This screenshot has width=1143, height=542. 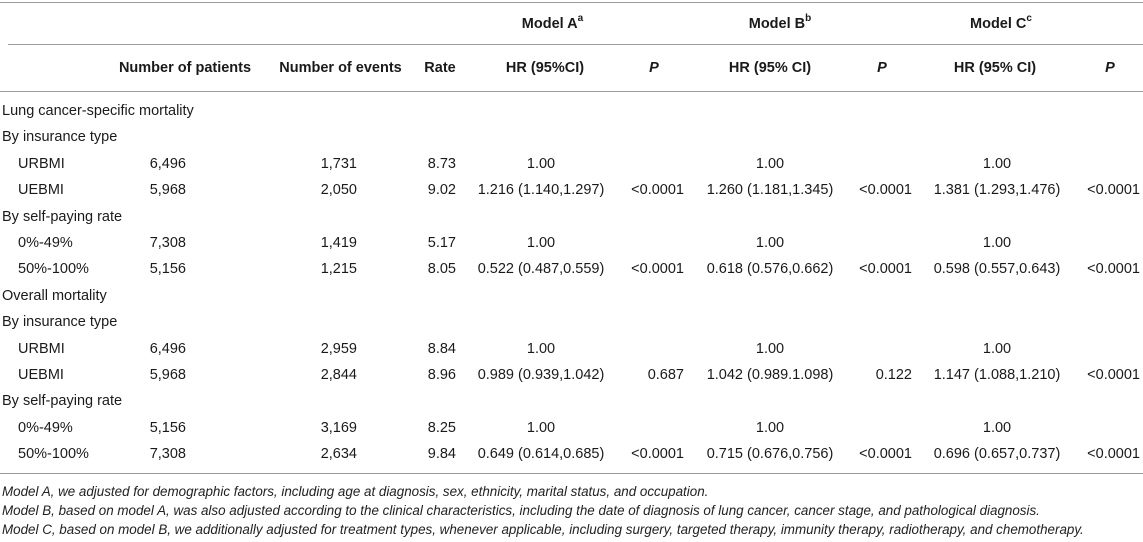 What do you see at coordinates (441, 190) in the screenshot?
I see `cell-rate: 9.02` at bounding box center [441, 190].